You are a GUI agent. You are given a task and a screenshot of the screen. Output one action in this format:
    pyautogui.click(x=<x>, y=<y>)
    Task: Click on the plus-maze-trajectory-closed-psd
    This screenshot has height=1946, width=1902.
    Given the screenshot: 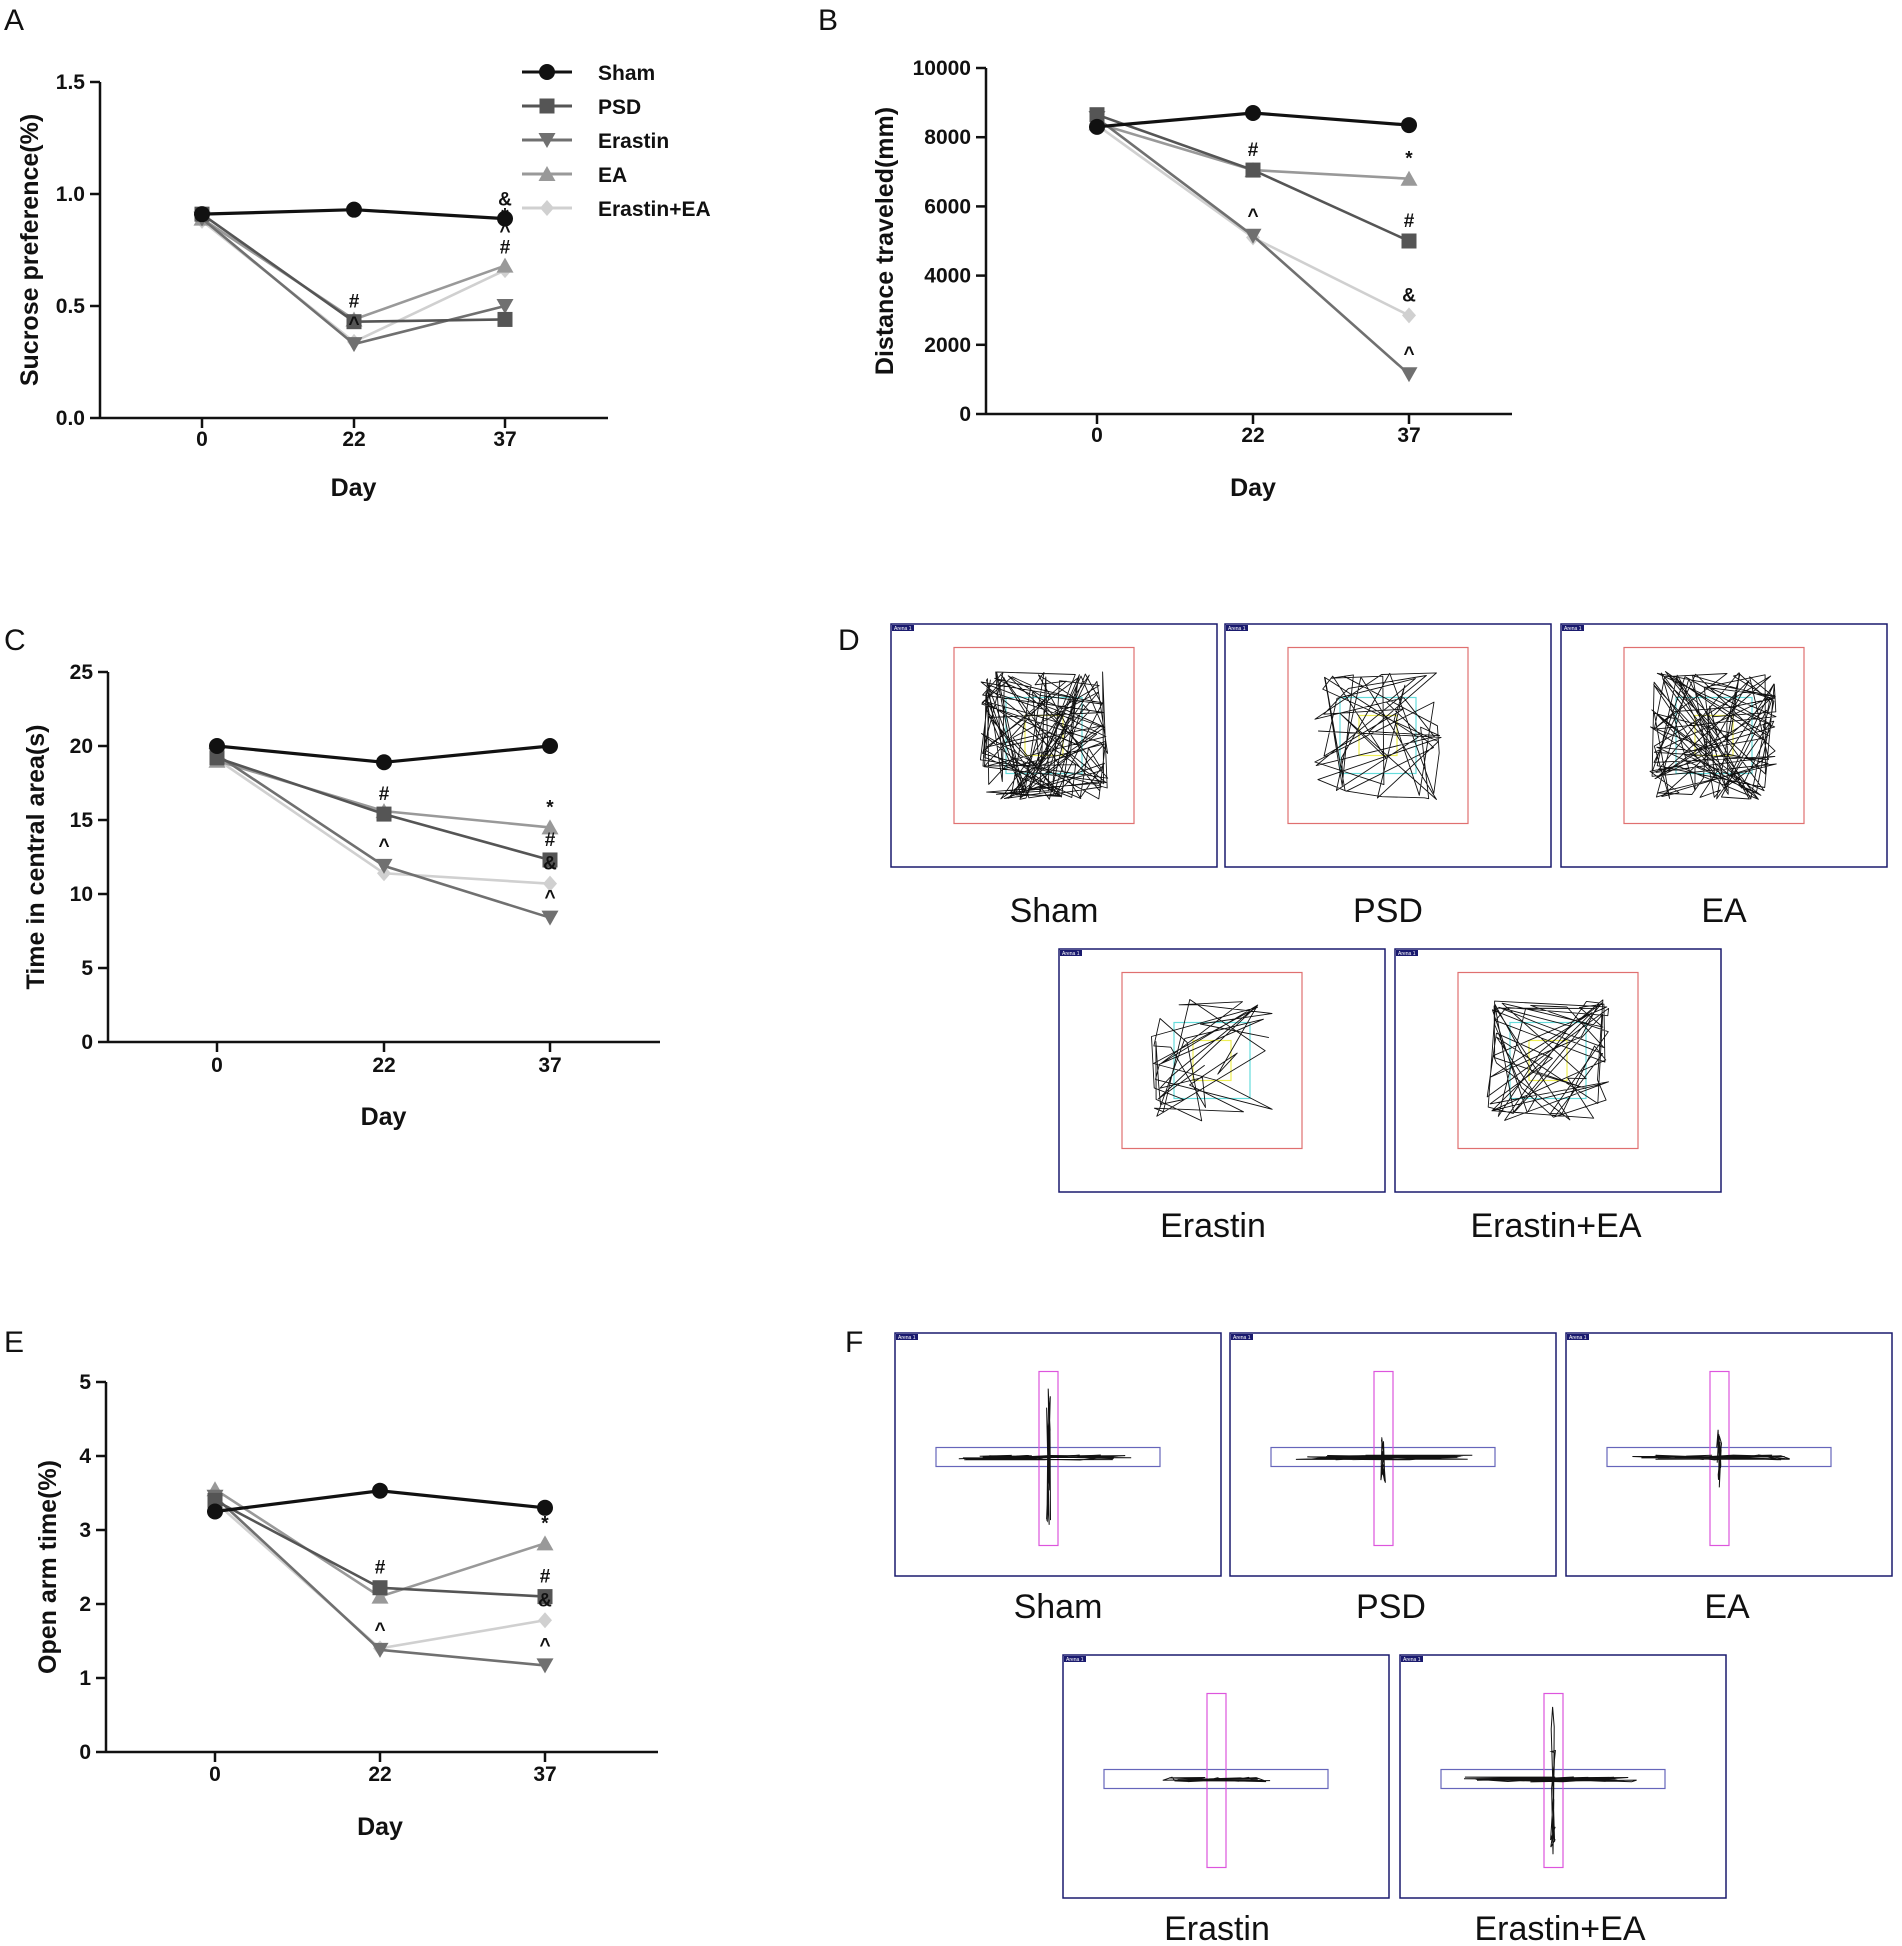 What is the action you would take?
    pyautogui.click(x=1383, y=1460)
    